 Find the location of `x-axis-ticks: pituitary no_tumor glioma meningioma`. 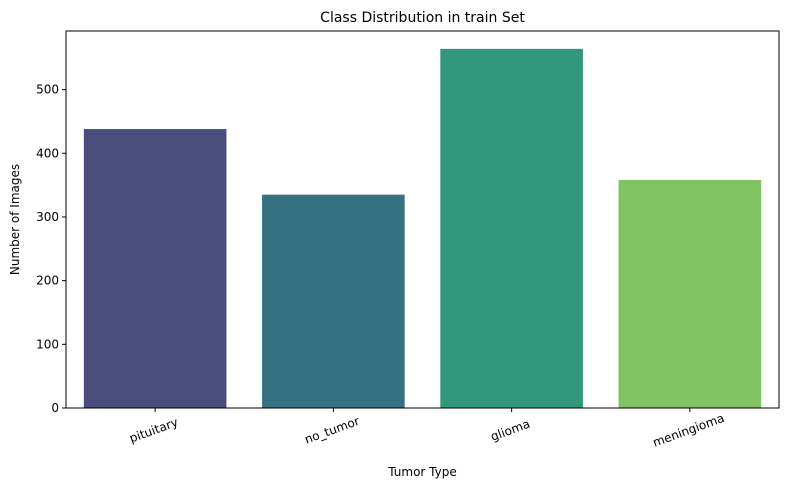

x-axis-ticks: pituitary no_tumor glioma meningioma is located at coordinates (427, 429).